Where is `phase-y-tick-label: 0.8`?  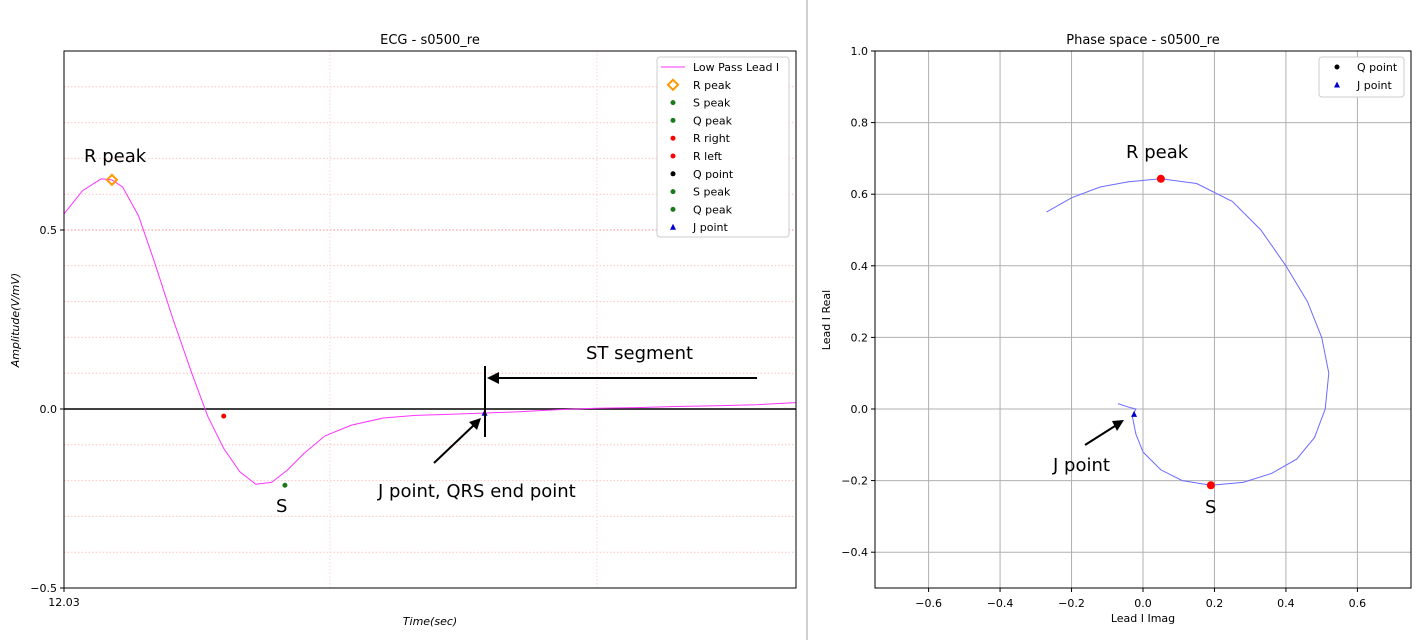
phase-y-tick-label: 0.8 is located at coordinates (860, 123).